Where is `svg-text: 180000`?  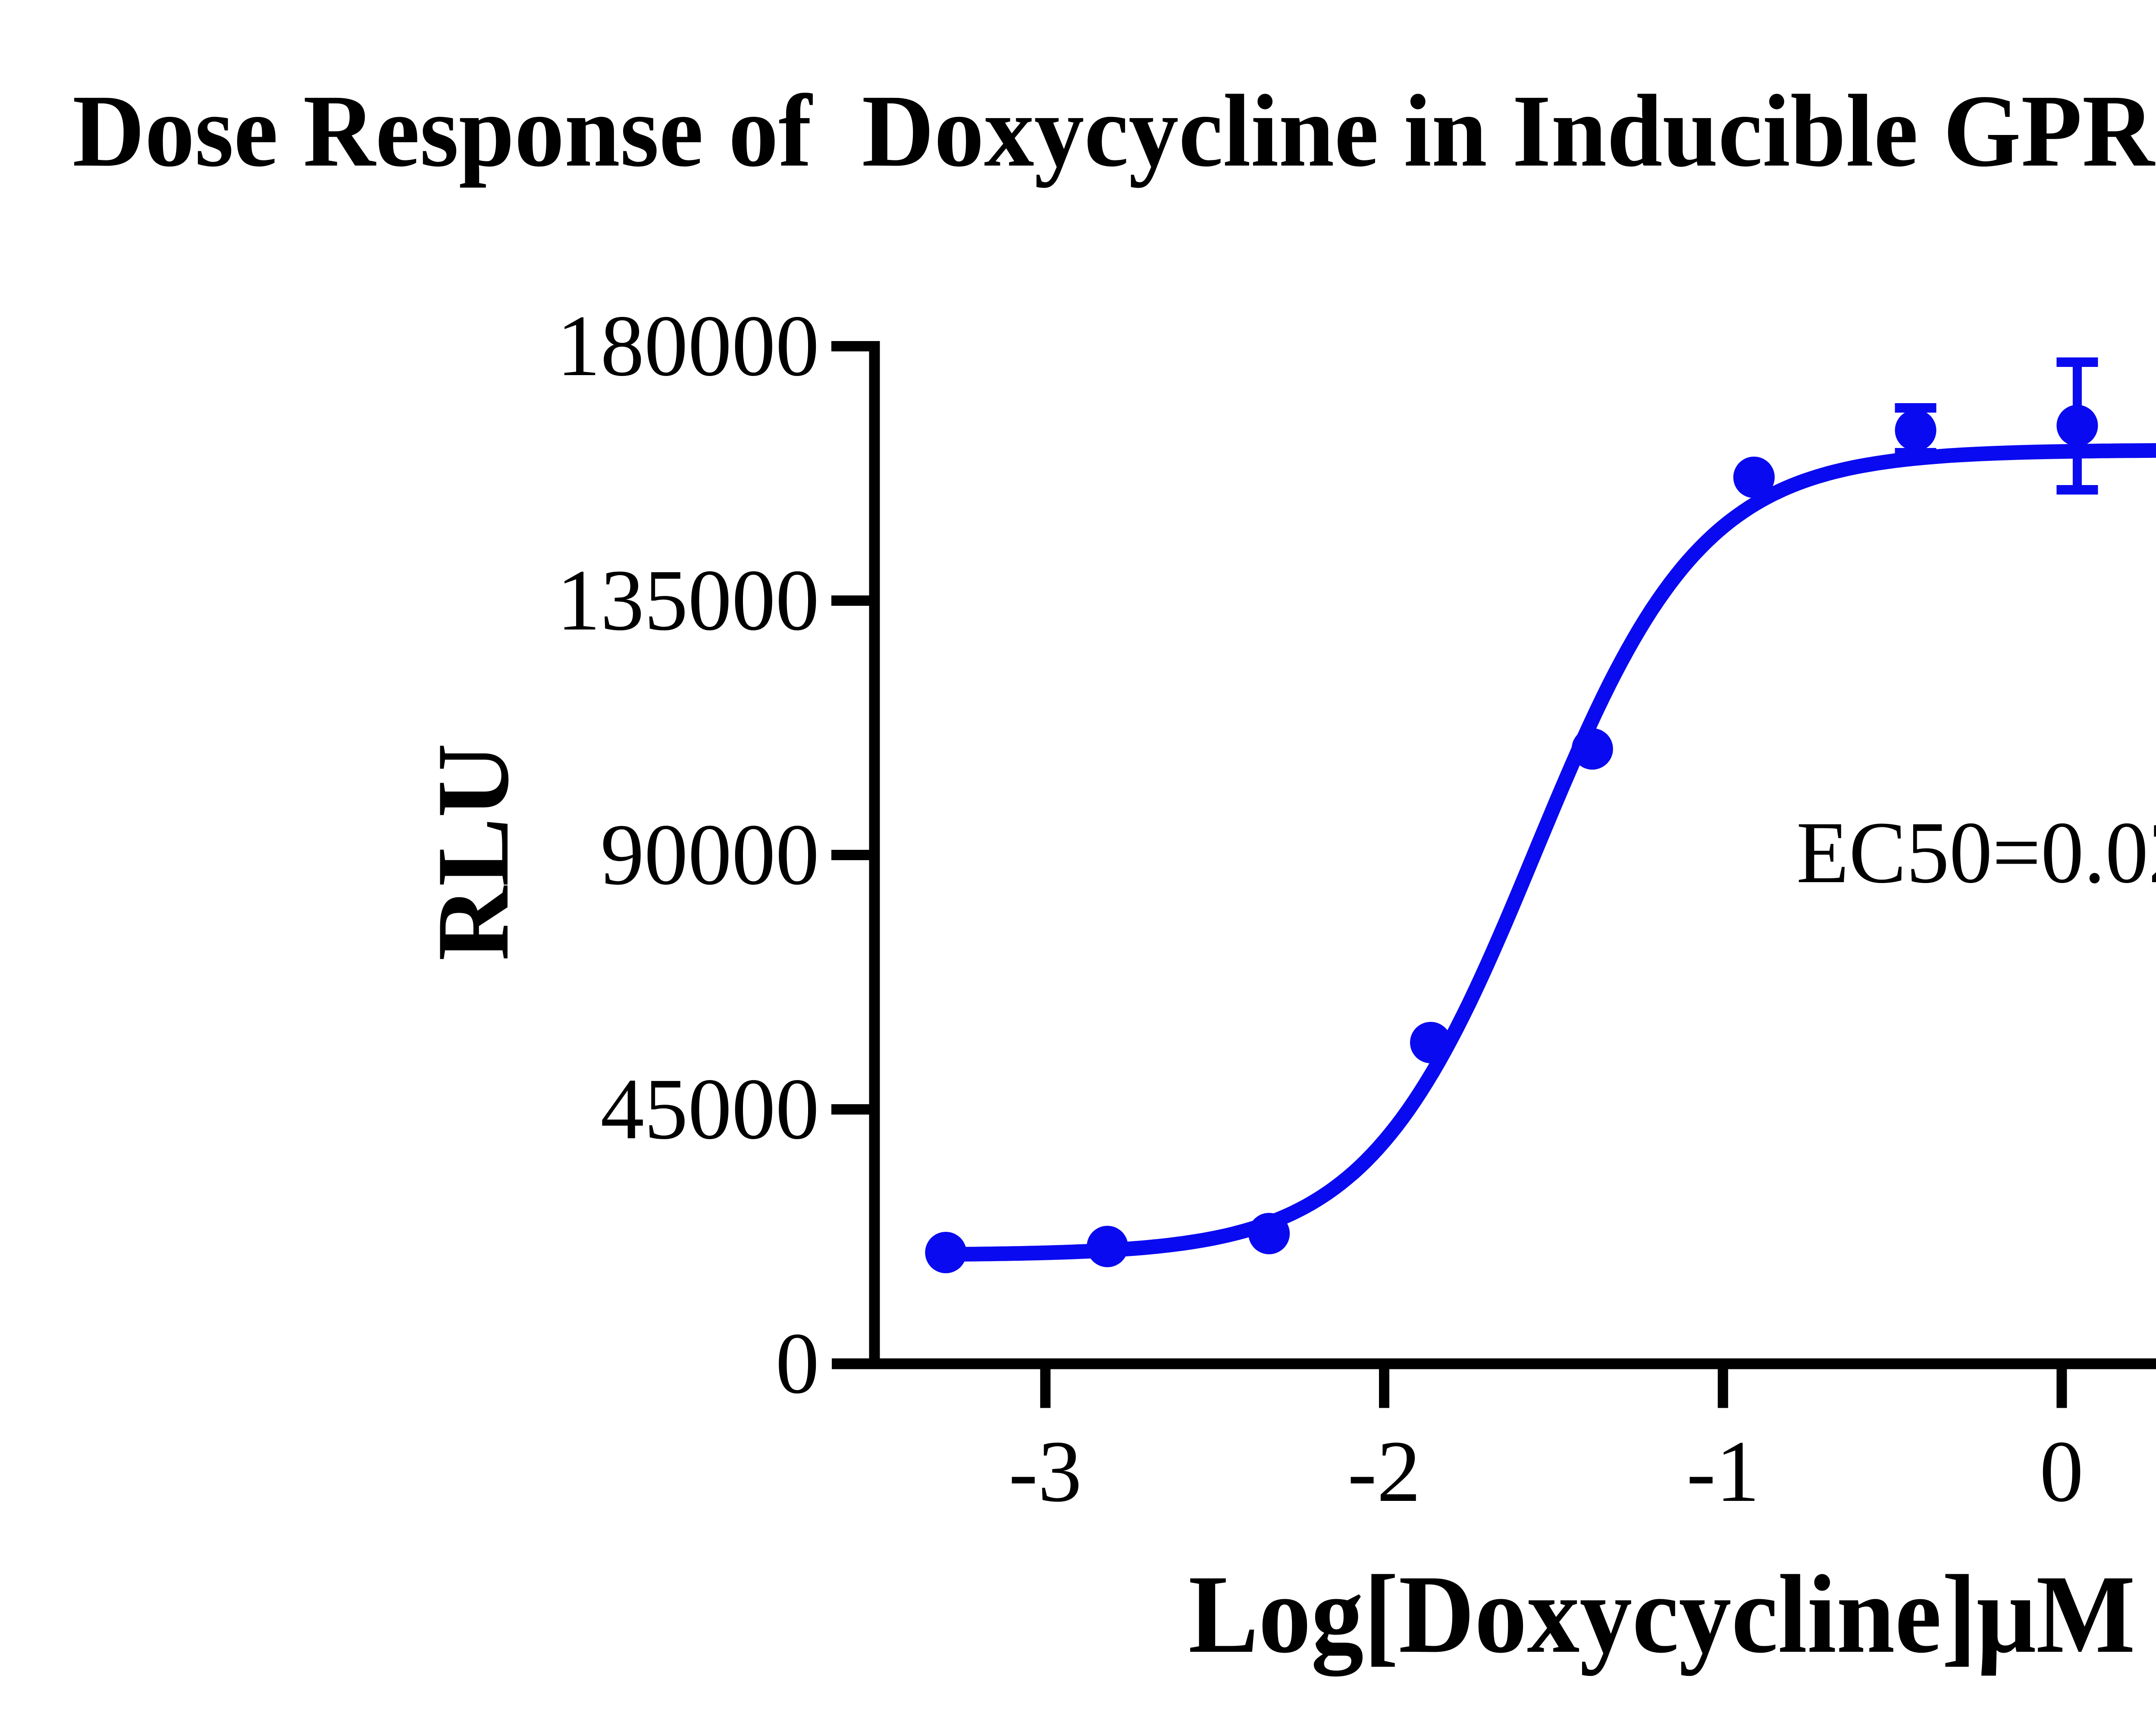 svg-text: 180000 is located at coordinates (688, 345).